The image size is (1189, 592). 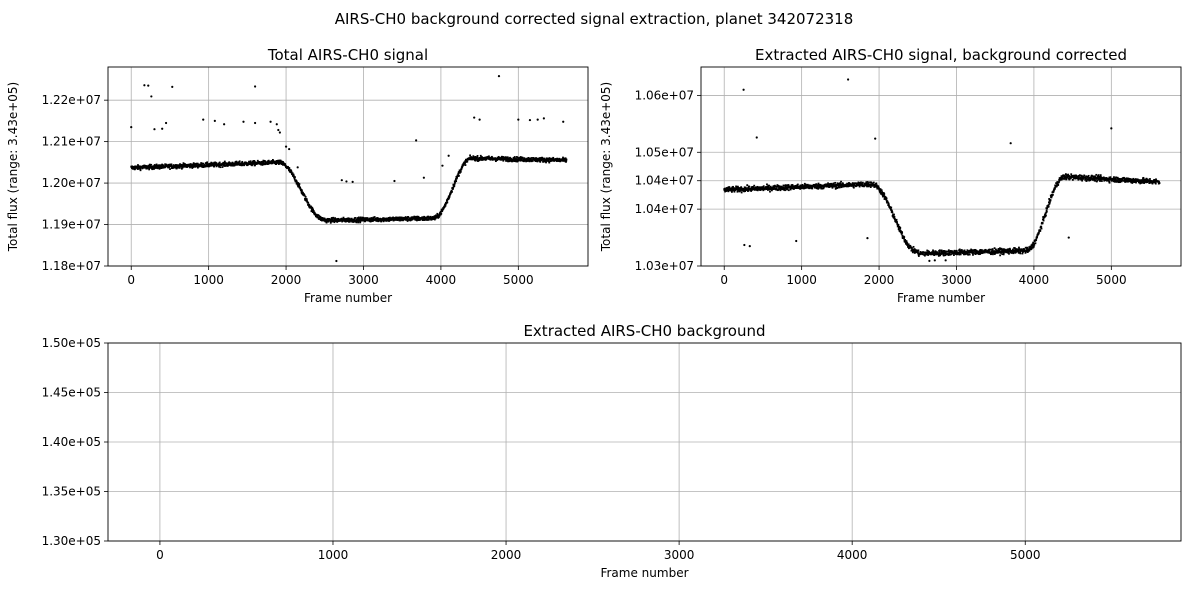 I want to click on chart-title-background: Extracted AIRS-CH0 background, so click(x=644, y=331).